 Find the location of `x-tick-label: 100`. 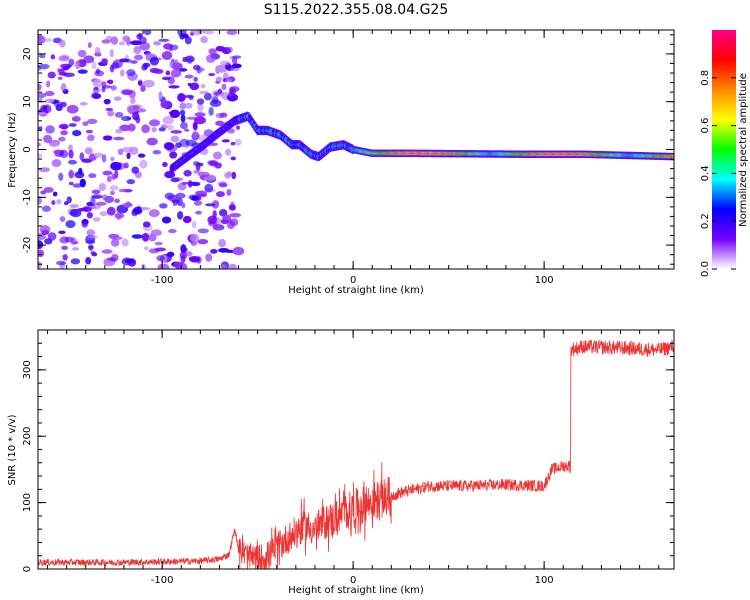

x-tick-label: 100 is located at coordinates (544, 580).